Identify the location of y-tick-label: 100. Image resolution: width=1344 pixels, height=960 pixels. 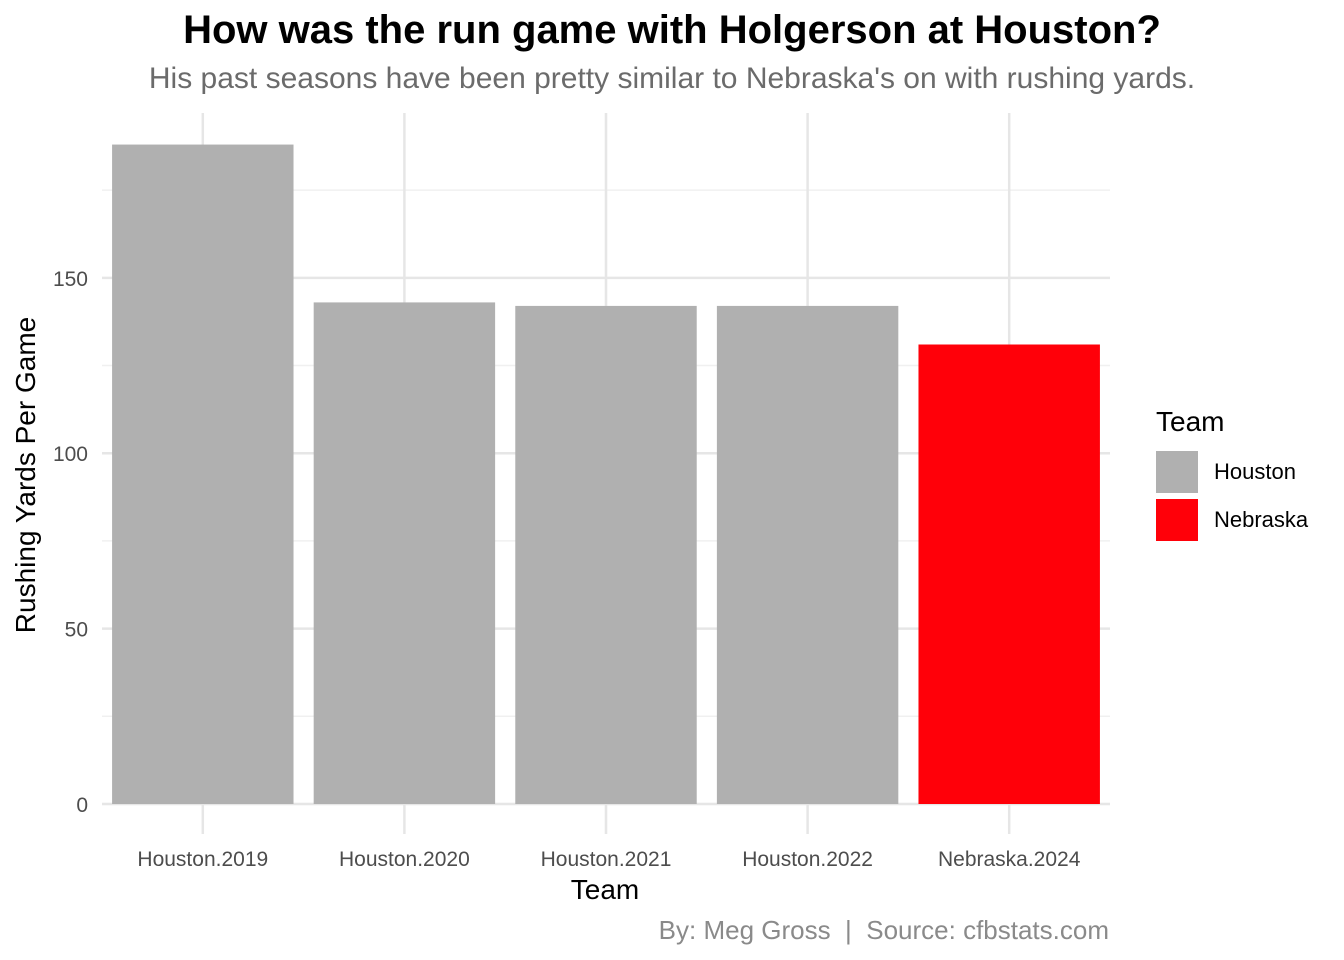
(70, 454).